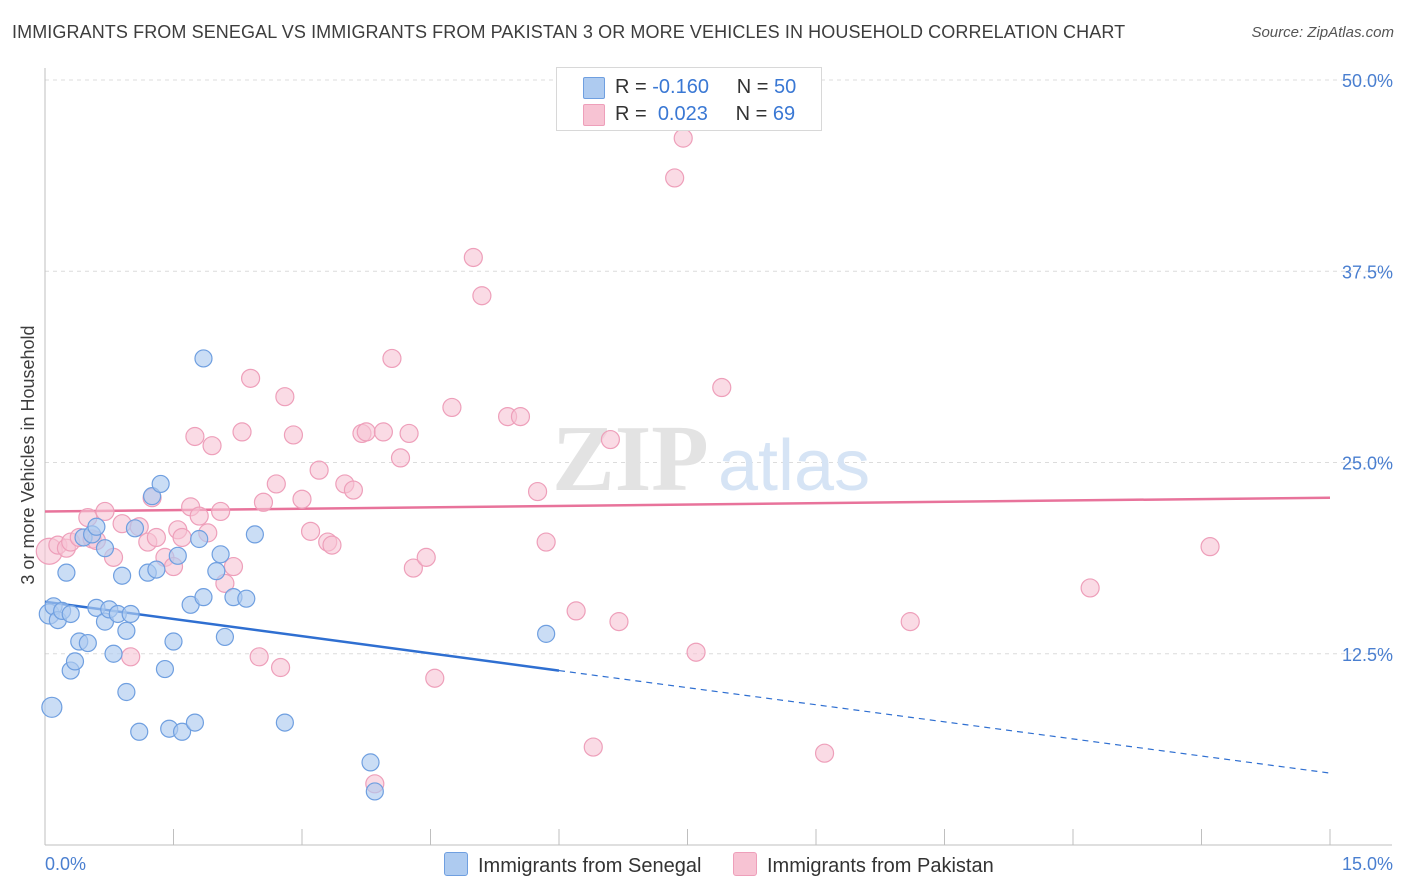  Describe the element at coordinates (1367, 864) in the screenshot. I see `x-tick-label: 15.0%` at that location.